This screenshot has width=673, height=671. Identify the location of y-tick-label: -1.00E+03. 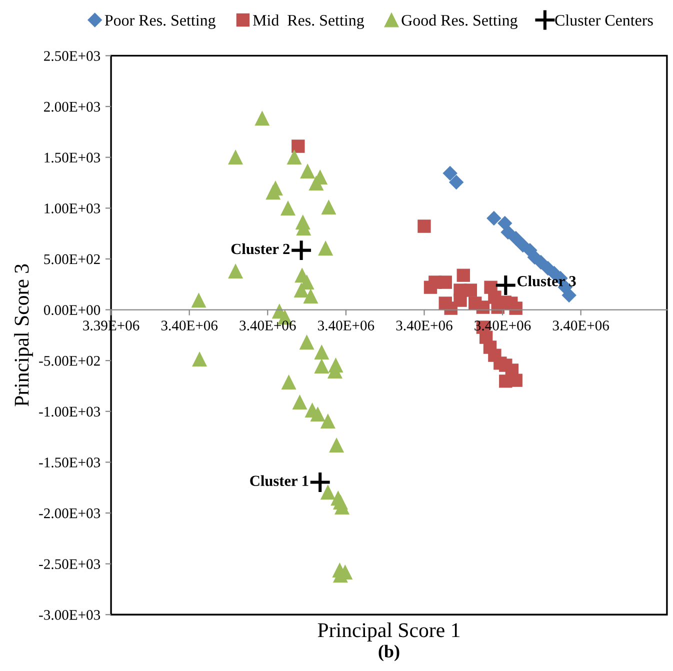
(69, 411).